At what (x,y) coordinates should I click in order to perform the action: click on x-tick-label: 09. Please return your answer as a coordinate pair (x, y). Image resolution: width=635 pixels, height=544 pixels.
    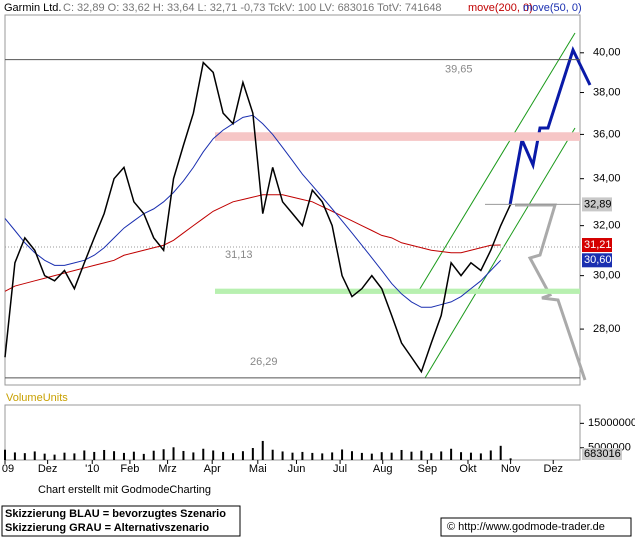
    Looking at the image, I should click on (8, 469).